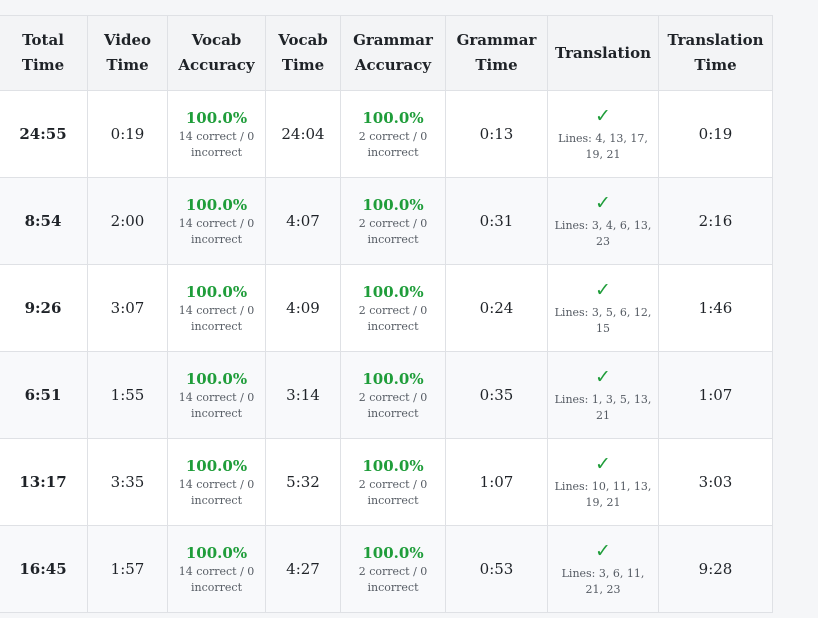 This screenshot has height=618, width=818. I want to click on translation-time-cell: 9:28, so click(715, 569).